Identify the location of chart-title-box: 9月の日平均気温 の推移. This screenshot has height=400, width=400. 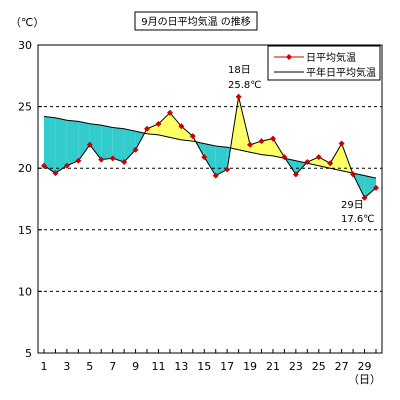
(196, 21).